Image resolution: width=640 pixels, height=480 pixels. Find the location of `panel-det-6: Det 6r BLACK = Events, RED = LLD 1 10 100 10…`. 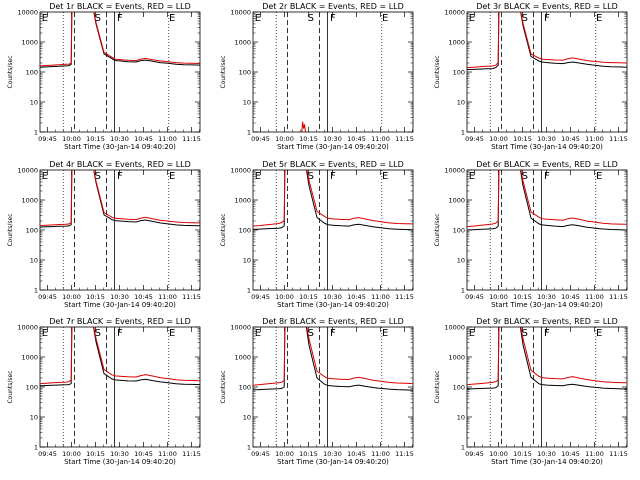

panel-det-6: Det 6r BLACK = Events, RED = LLD 1 10 100 10… is located at coordinates (531, 234).